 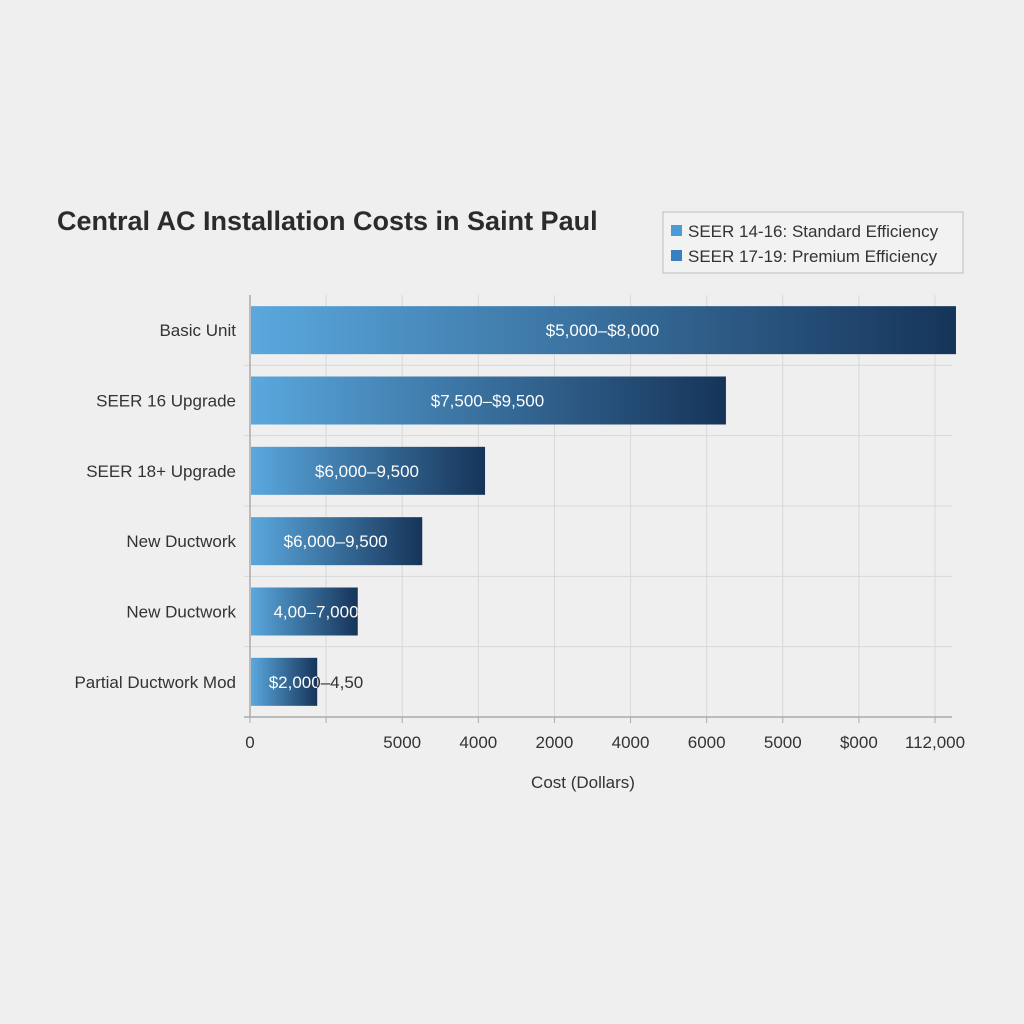 What do you see at coordinates (166, 401) in the screenshot?
I see `category-label: SEER 16 Upgrade` at bounding box center [166, 401].